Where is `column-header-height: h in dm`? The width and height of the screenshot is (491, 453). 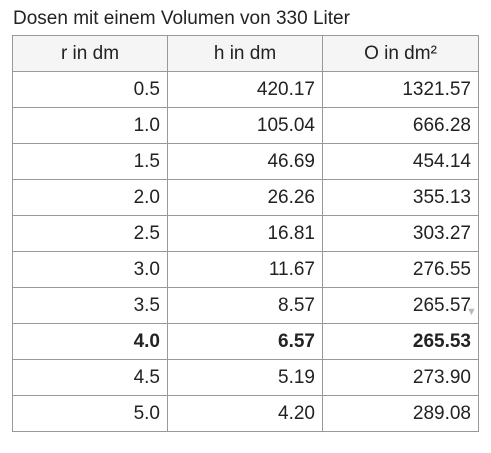 column-header-height: h in dm is located at coordinates (245, 53).